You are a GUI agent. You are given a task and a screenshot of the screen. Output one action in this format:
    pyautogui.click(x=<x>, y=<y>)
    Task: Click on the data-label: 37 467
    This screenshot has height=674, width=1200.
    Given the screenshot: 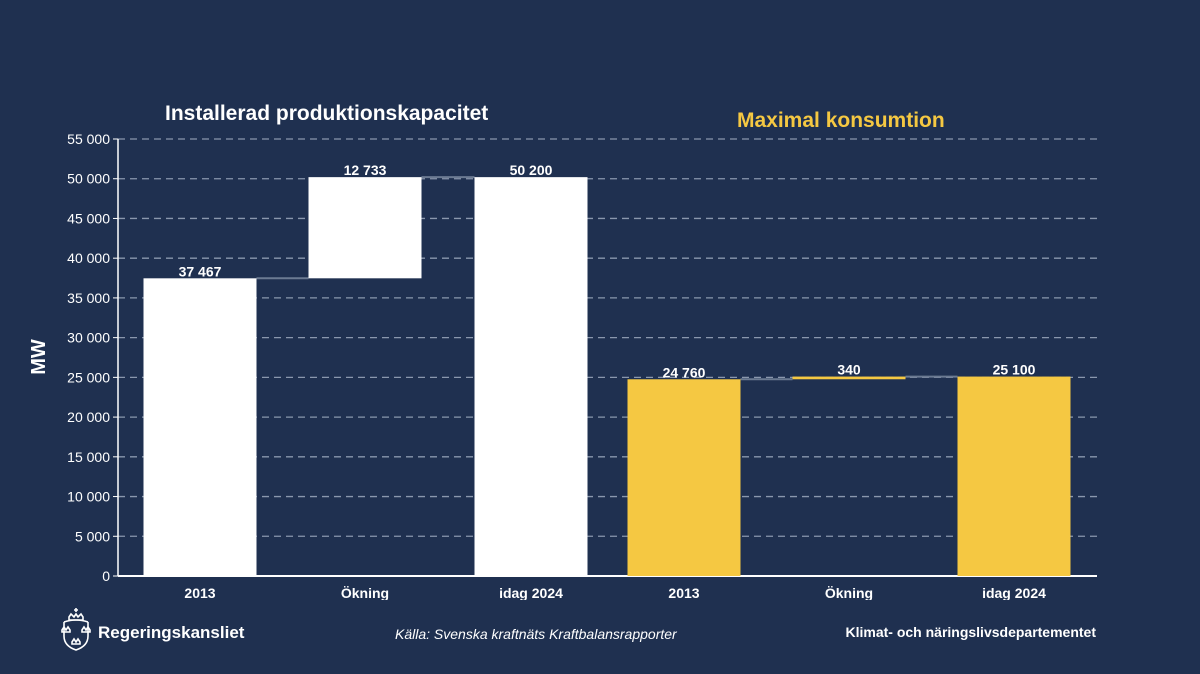 What is the action you would take?
    pyautogui.click(x=200, y=271)
    